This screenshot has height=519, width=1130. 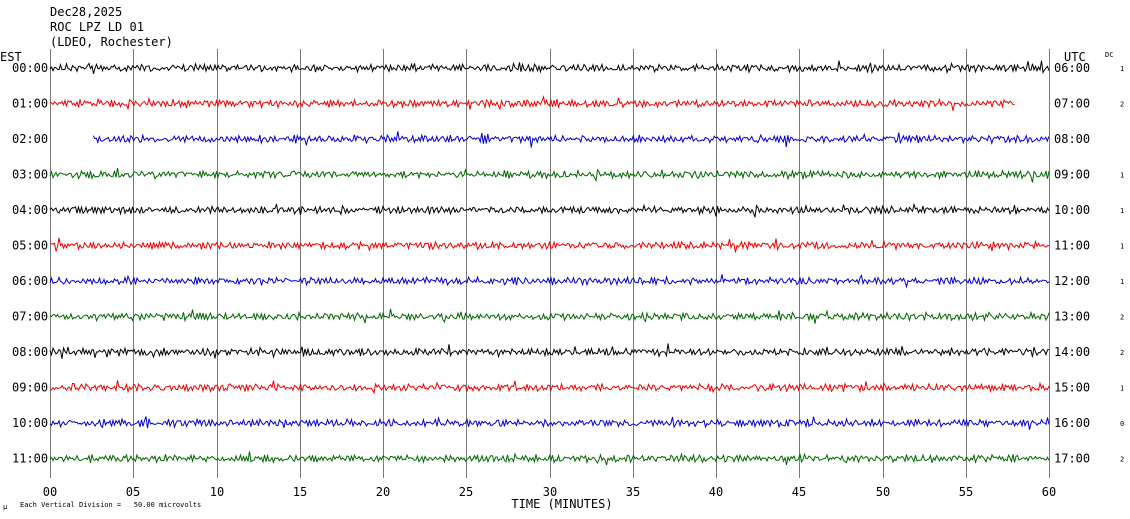 I want to click on row-label-utc: 09:00, so click(x=1072, y=175).